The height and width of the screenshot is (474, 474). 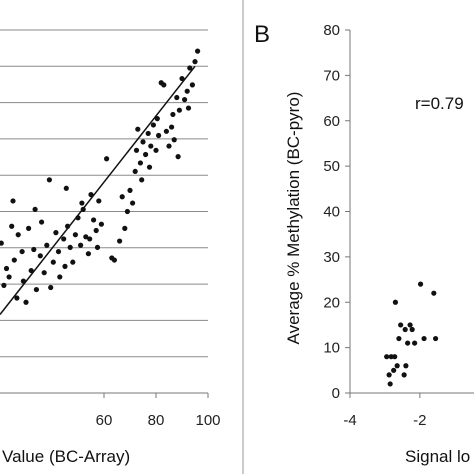 What do you see at coordinates (156, 420) in the screenshot?
I see `x-tick-label: 80` at bounding box center [156, 420].